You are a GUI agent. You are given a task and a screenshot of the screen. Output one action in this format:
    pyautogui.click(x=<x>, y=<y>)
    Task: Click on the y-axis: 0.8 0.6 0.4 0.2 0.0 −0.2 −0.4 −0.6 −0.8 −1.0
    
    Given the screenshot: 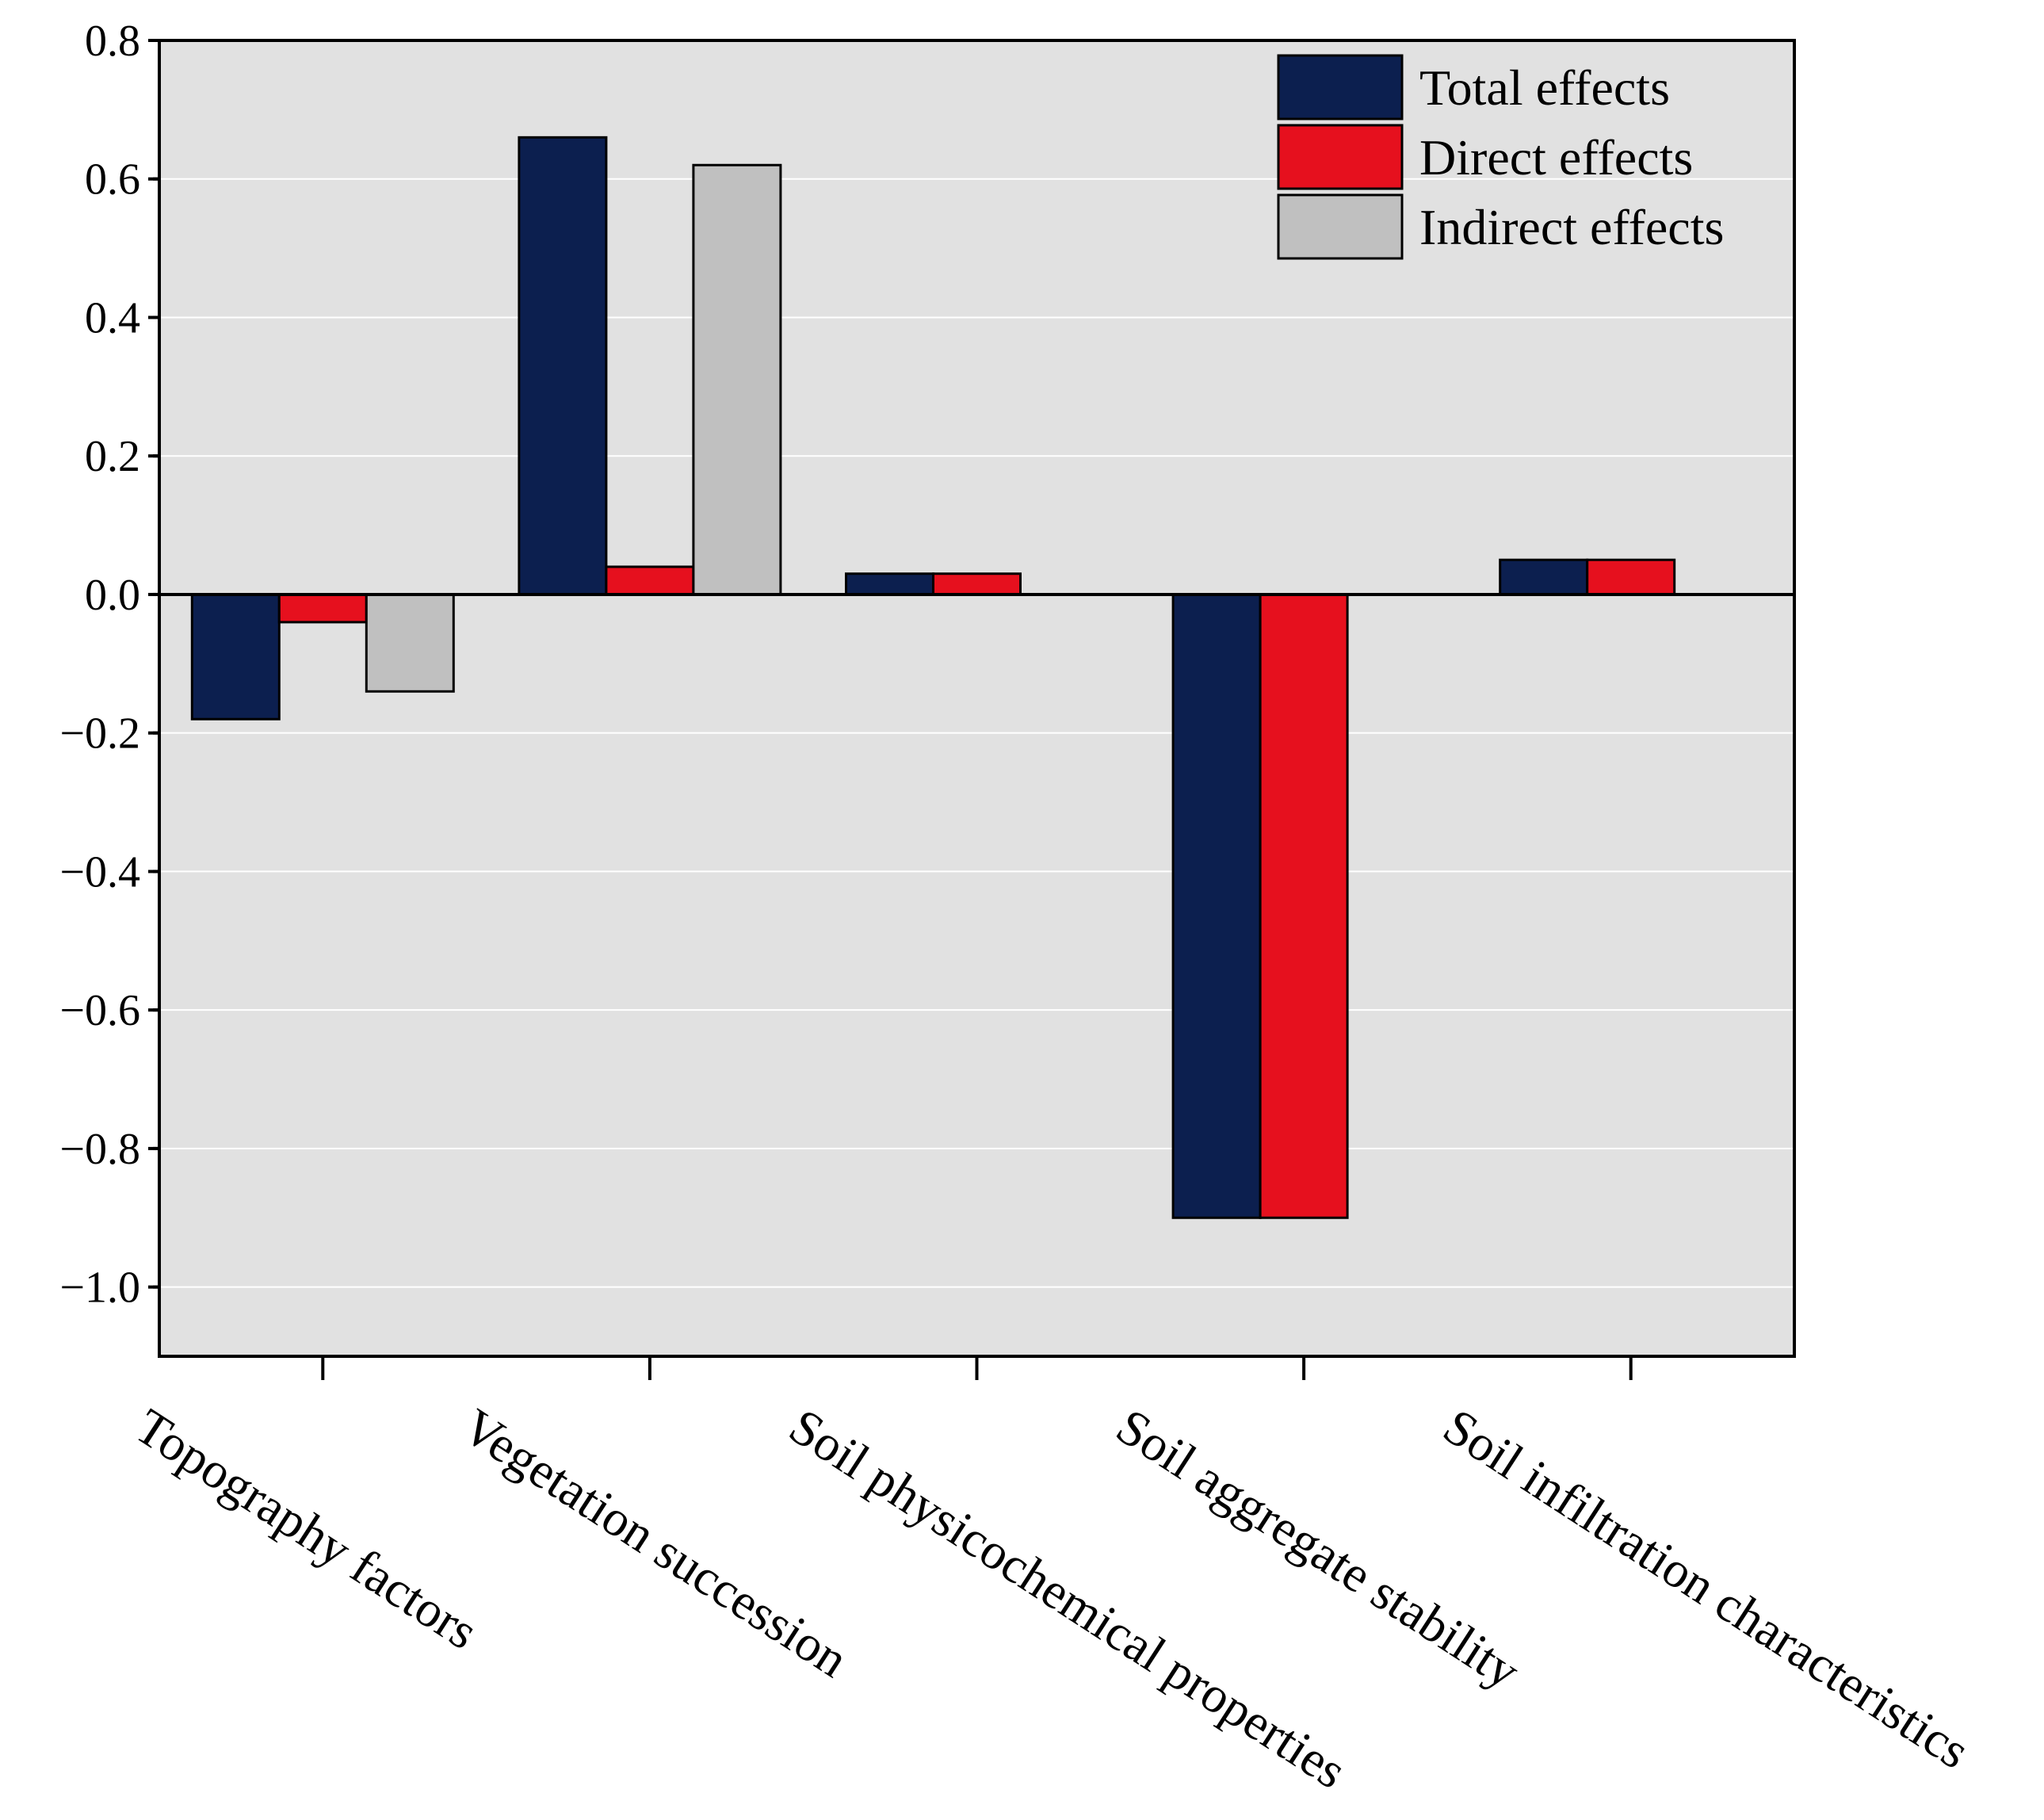 What is the action you would take?
    pyautogui.click(x=109, y=665)
    